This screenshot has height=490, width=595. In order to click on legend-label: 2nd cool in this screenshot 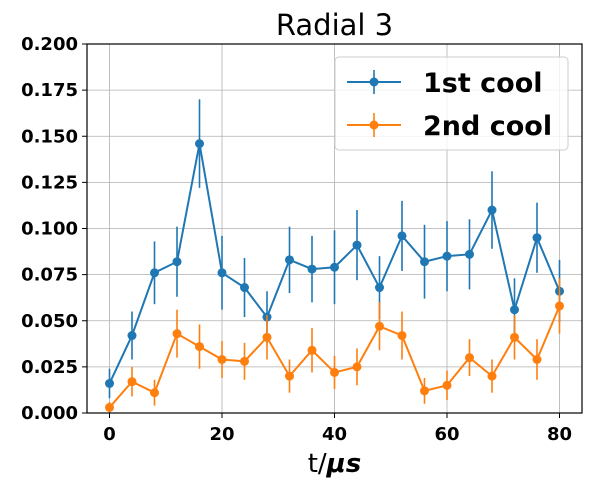, I will do `click(487, 126)`.